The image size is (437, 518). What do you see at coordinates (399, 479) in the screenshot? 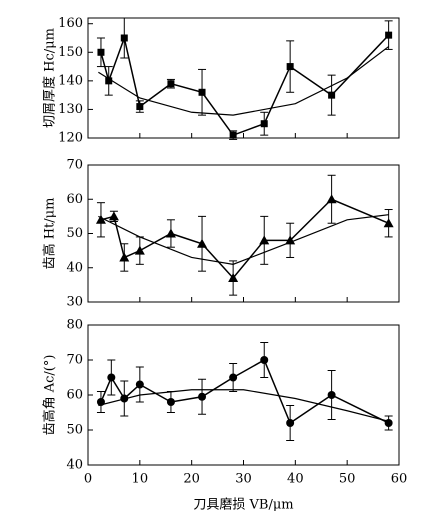
I see `x-tick-label: 60` at bounding box center [399, 479].